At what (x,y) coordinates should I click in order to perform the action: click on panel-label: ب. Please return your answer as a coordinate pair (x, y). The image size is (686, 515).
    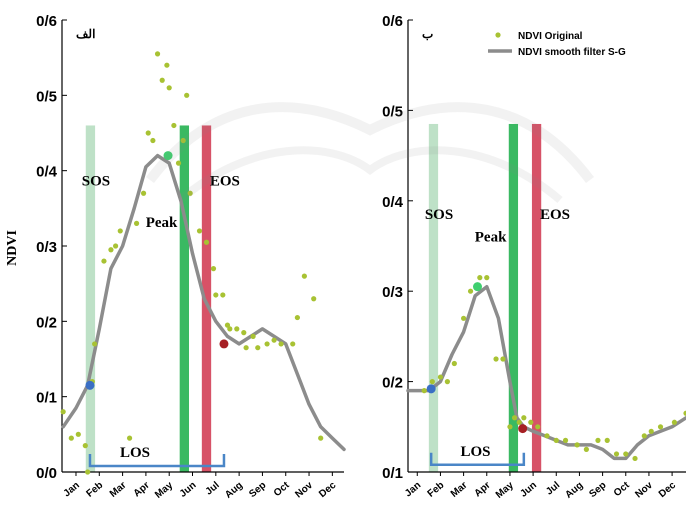
    Looking at the image, I should click on (427, 34).